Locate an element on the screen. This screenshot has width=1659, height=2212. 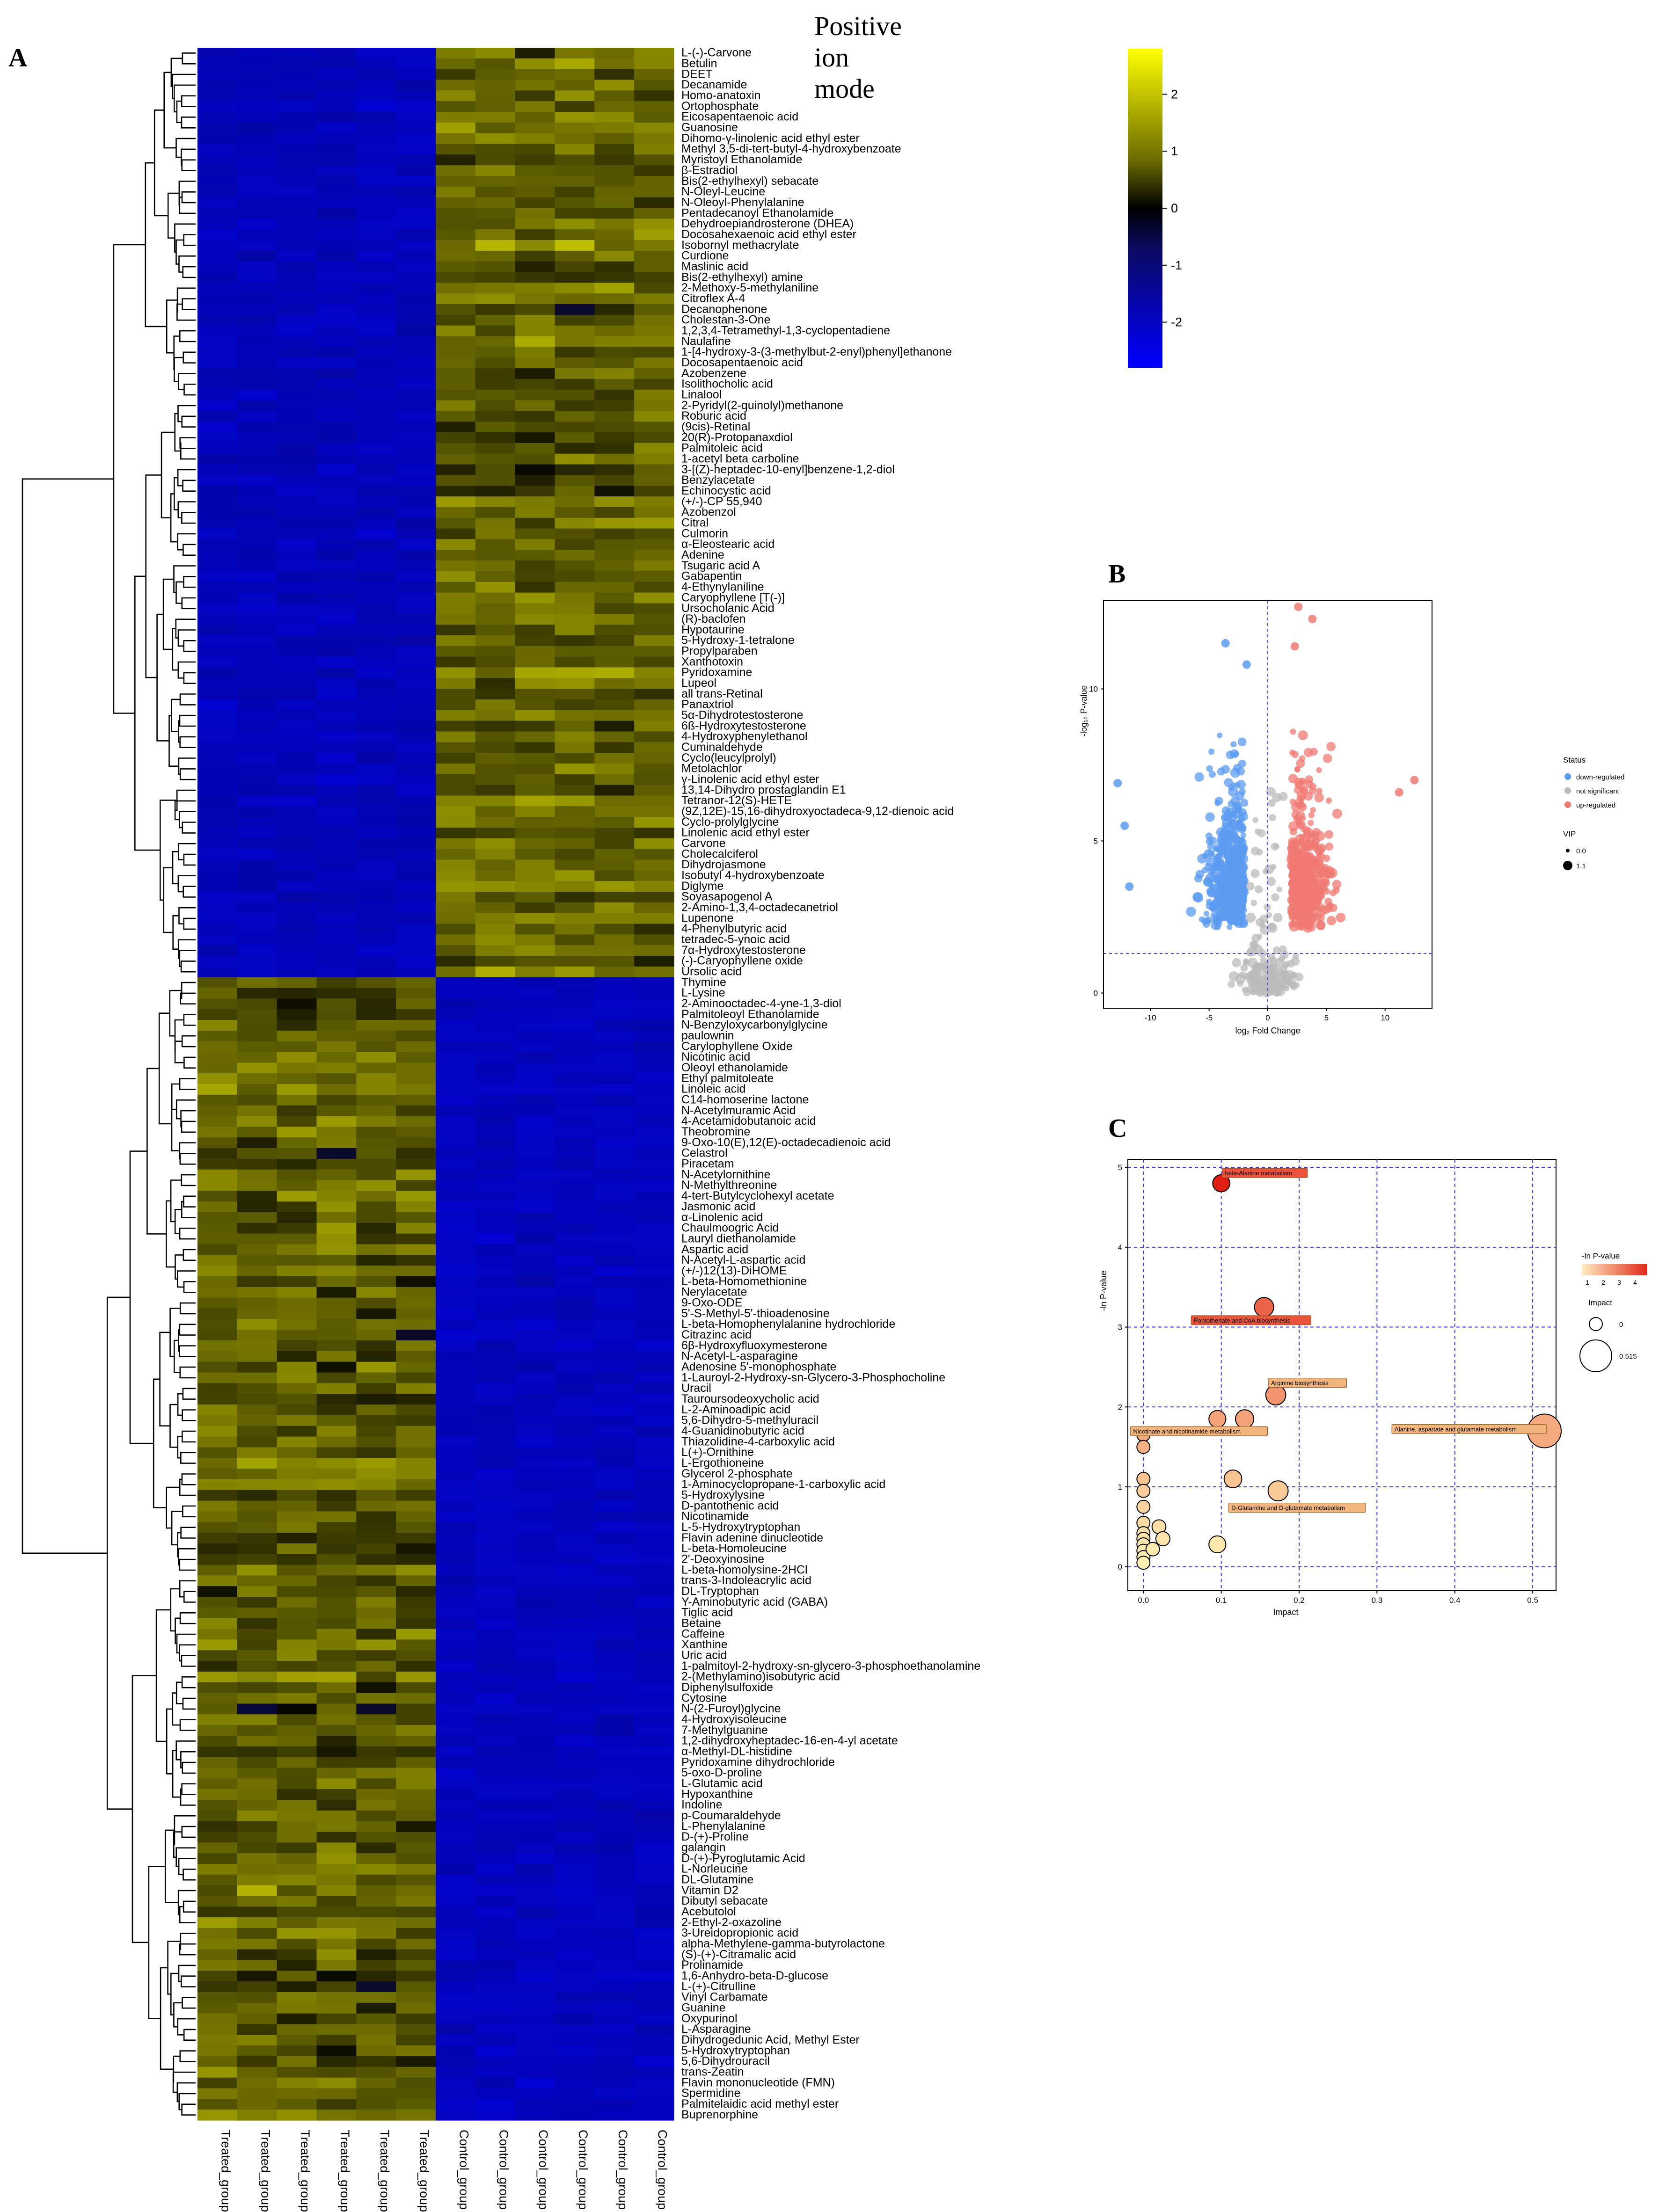
row-label: Azobenzene is located at coordinates (713, 373).